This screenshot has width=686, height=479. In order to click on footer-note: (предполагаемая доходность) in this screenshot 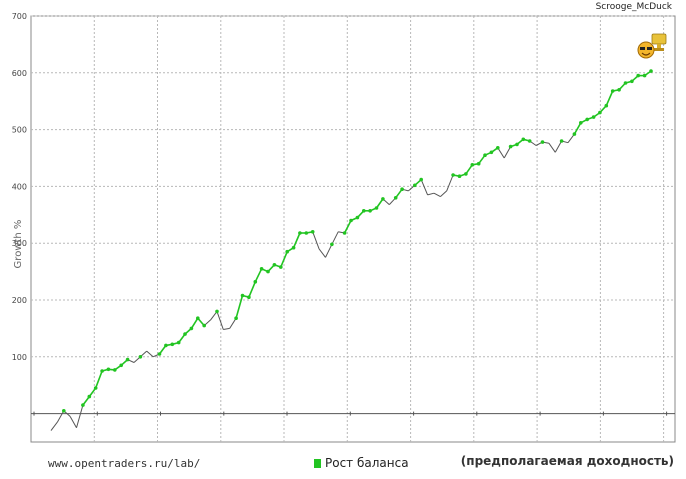, I will do `click(567, 461)`.